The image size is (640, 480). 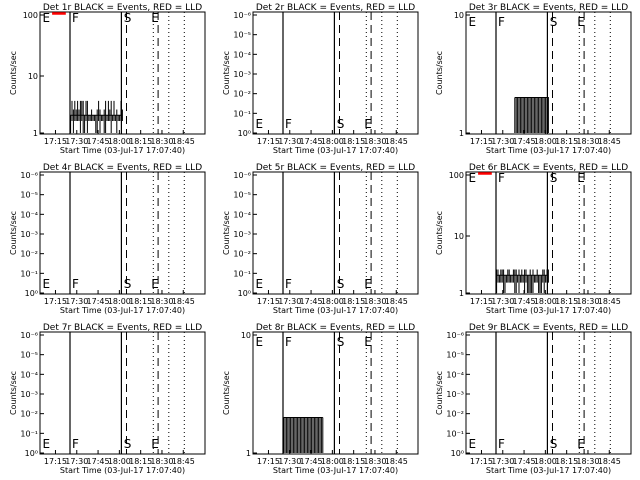 What do you see at coordinates (122, 328) in the screenshot?
I see `panel-title: Det 7r BLACK = Events, RED = LLD` at bounding box center [122, 328].